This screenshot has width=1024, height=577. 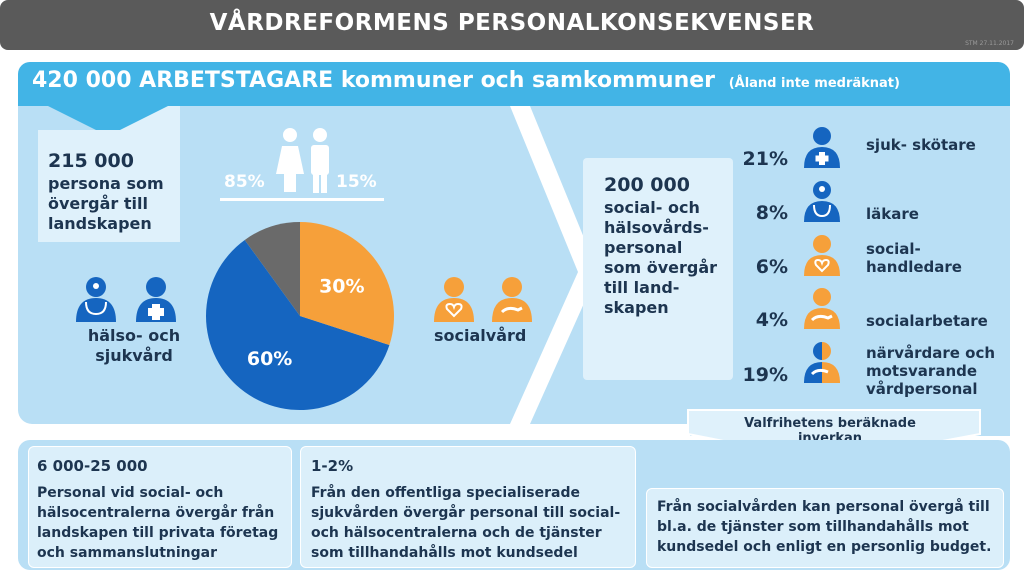 What do you see at coordinates (512, 299) in the screenshot?
I see `hand-worker-icon` at bounding box center [512, 299].